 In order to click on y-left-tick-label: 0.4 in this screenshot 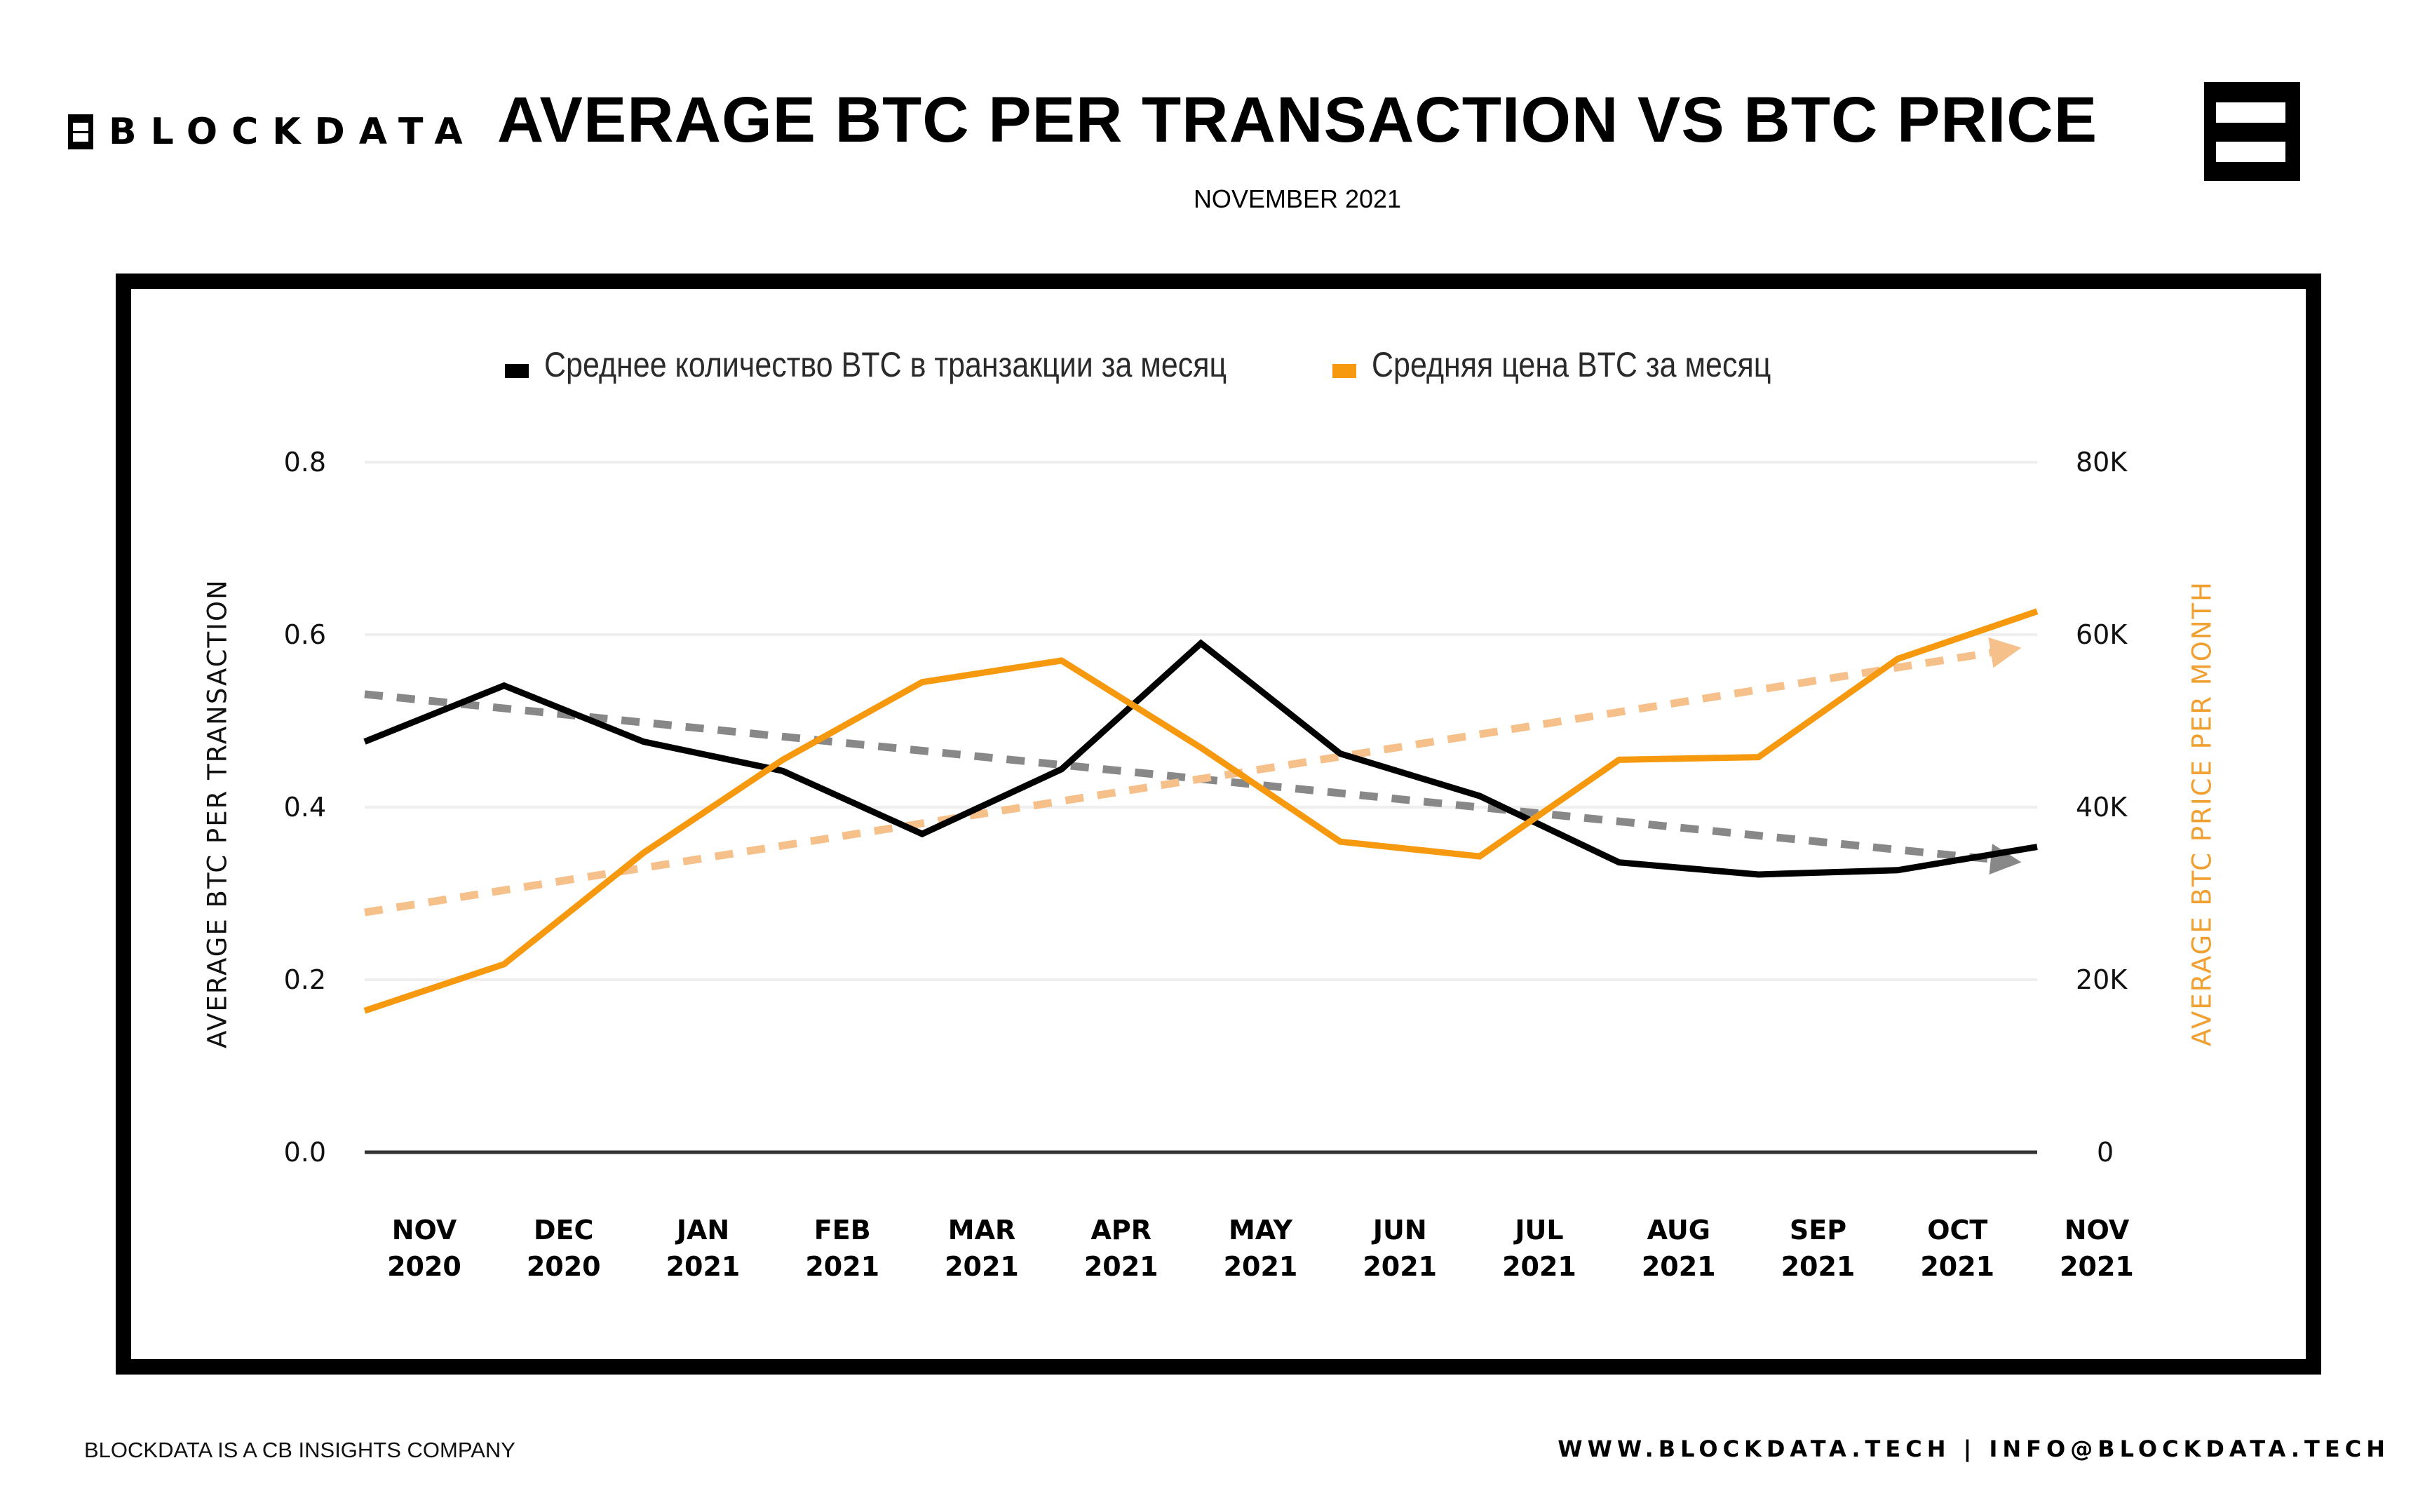, I will do `click(304, 807)`.